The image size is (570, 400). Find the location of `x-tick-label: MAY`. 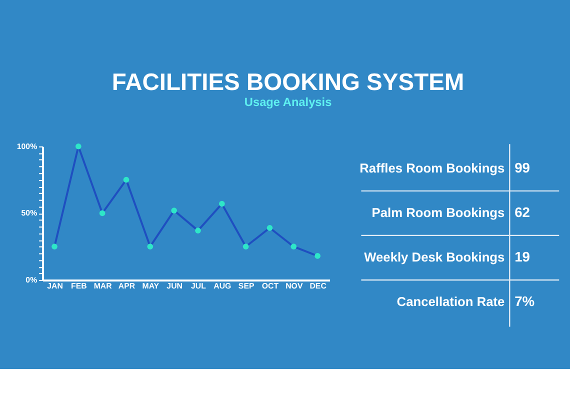

x-tick-label: MAY is located at coordinates (151, 285).